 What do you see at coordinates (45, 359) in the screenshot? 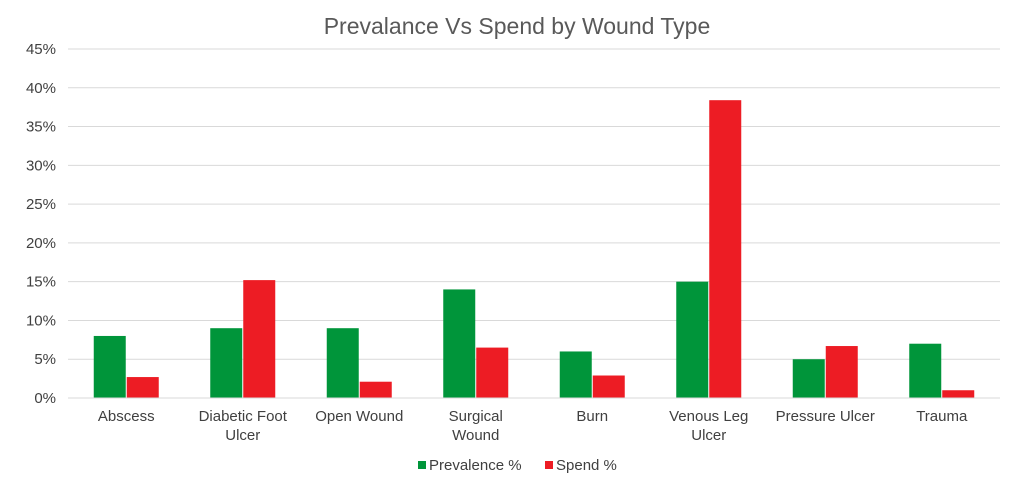
I see `y-tick-label: 5%` at bounding box center [45, 359].